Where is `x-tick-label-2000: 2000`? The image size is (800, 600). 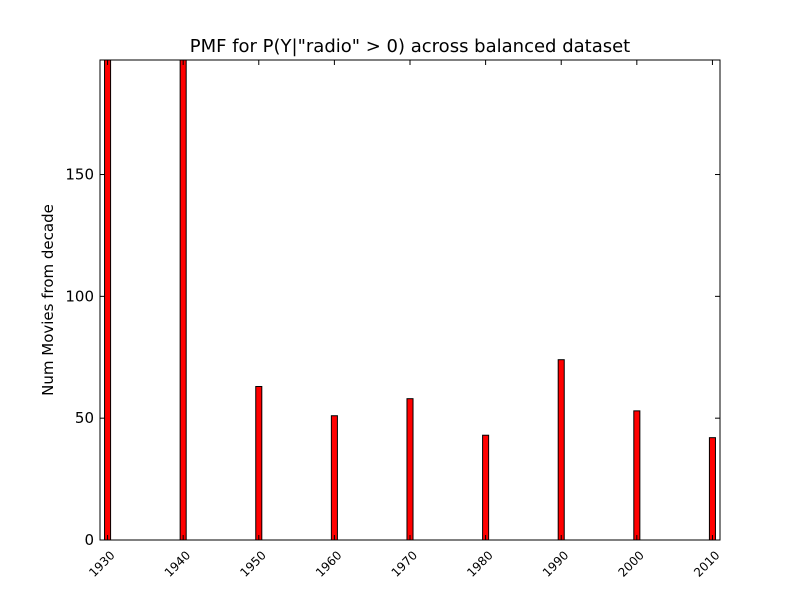
x-tick-label-2000: 2000 is located at coordinates (630, 563).